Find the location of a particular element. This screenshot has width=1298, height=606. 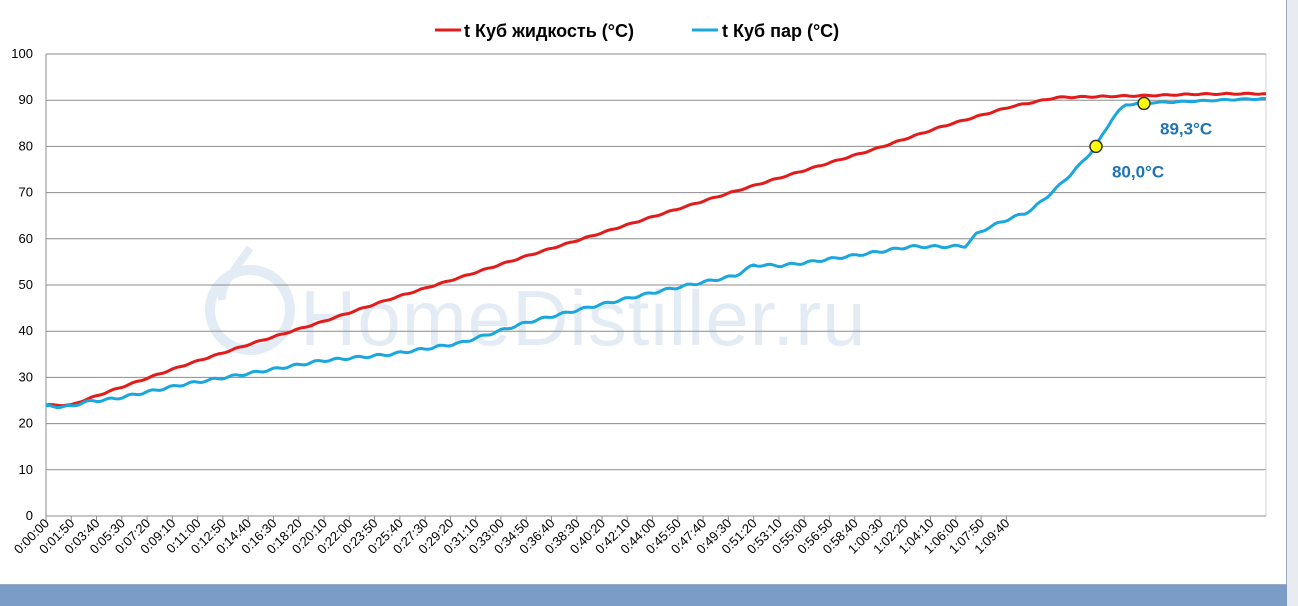

y-tick-label: 30 is located at coordinates (26, 376).